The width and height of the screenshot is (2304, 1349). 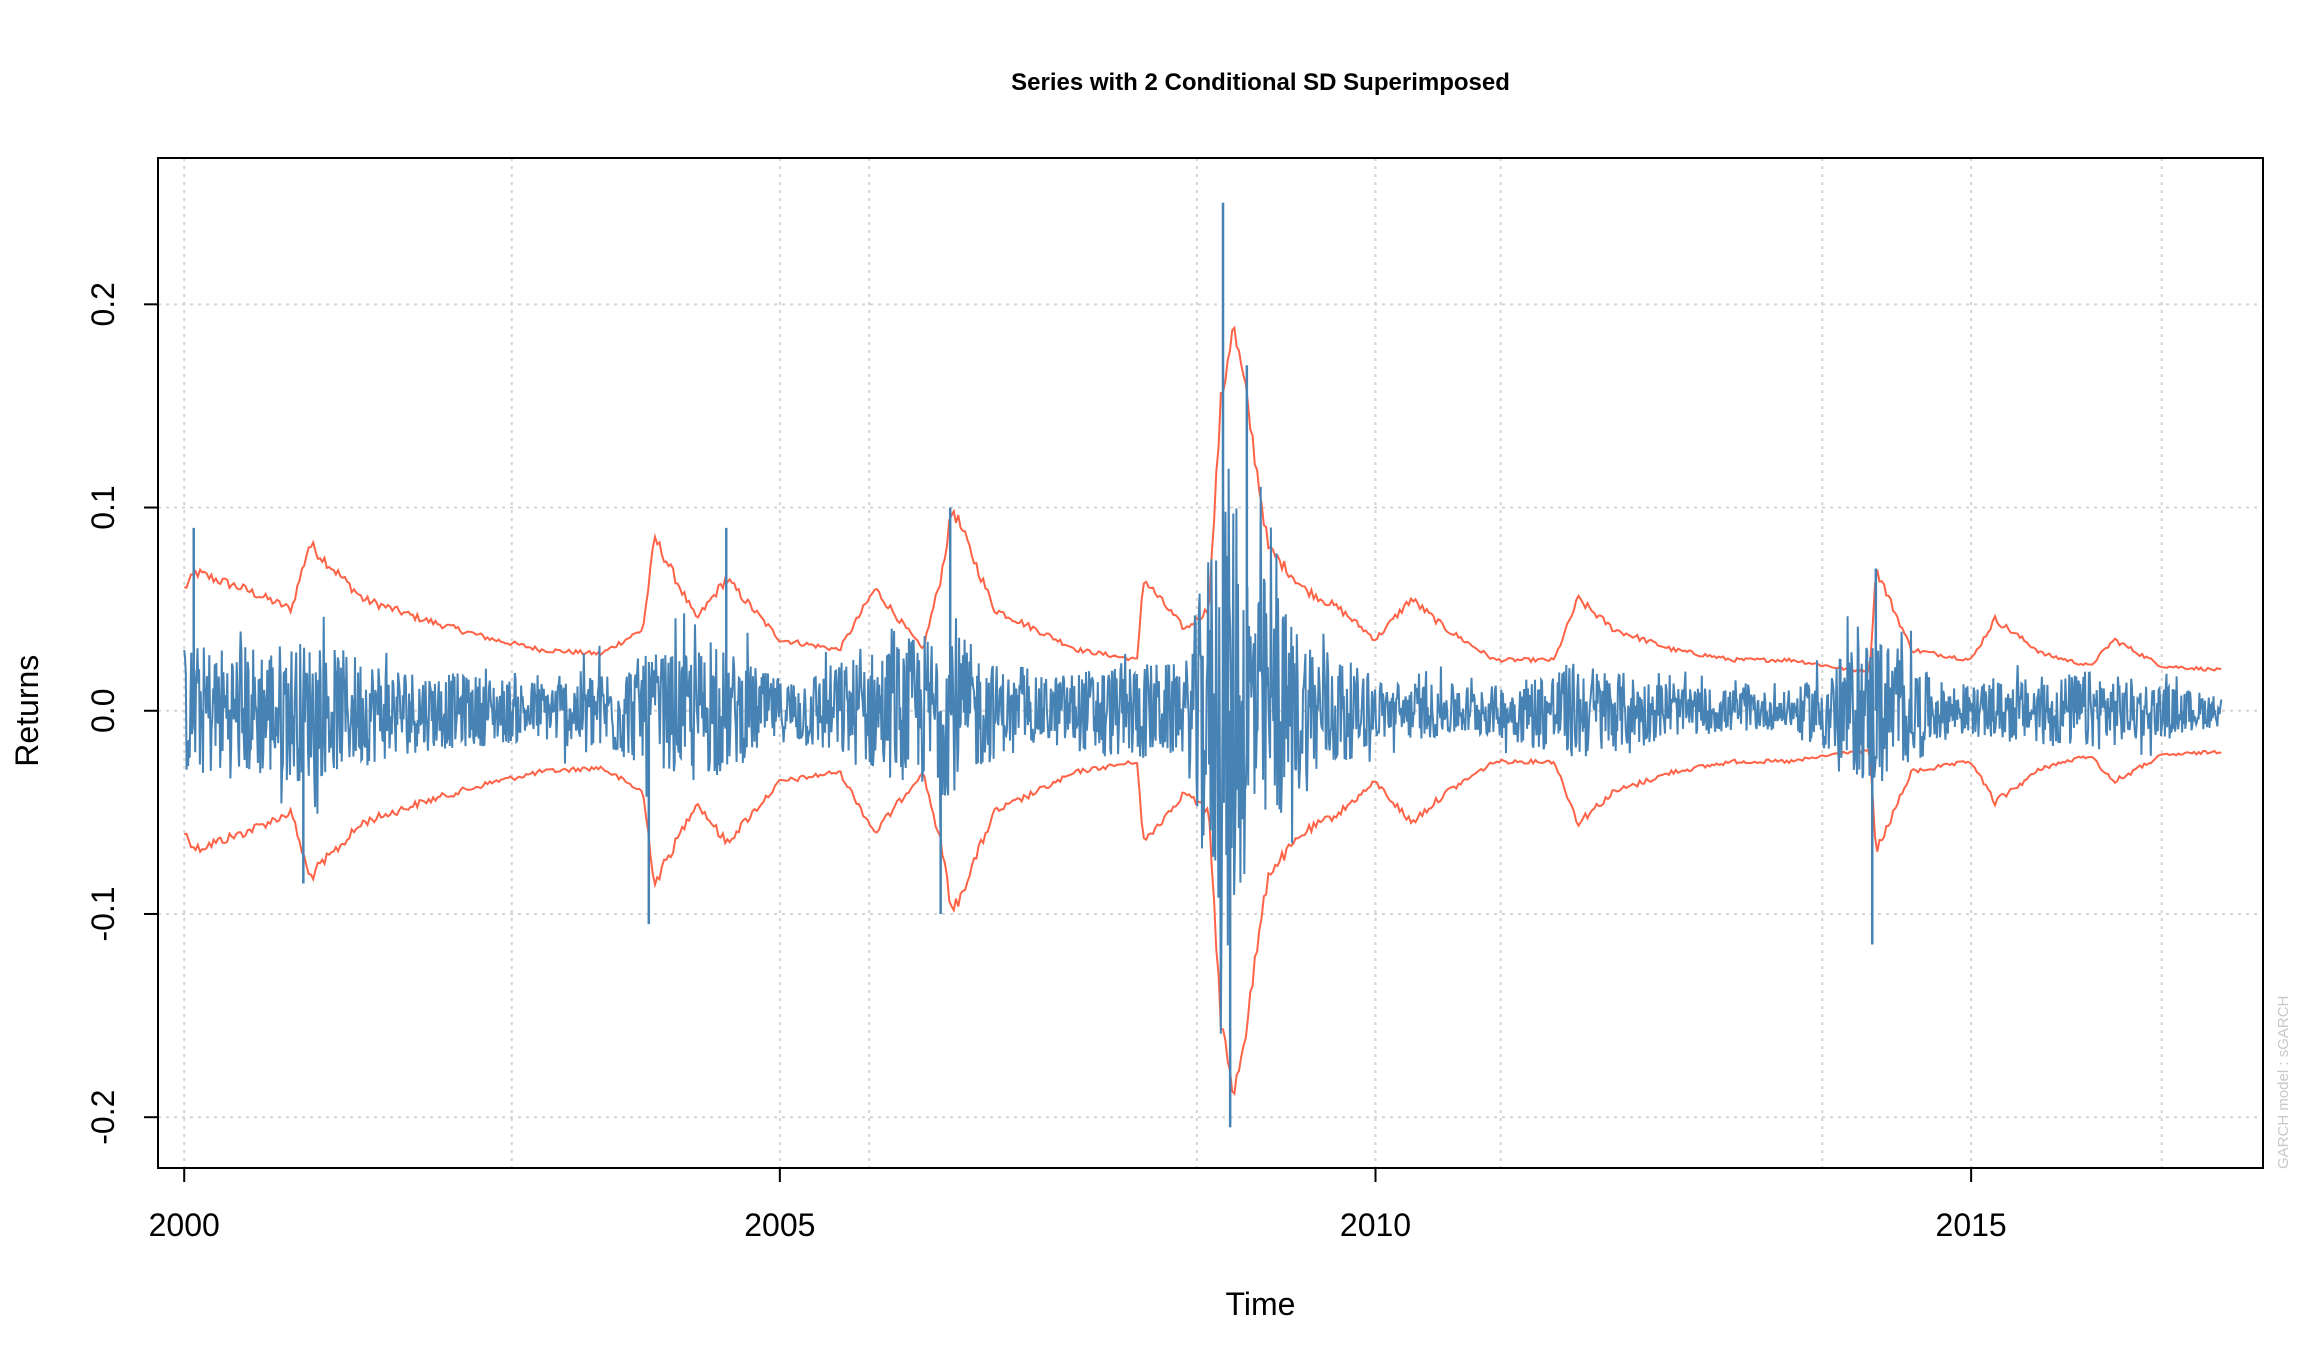 What do you see at coordinates (103, 711) in the screenshot?
I see `y-tick-label-2: 0.0` at bounding box center [103, 711].